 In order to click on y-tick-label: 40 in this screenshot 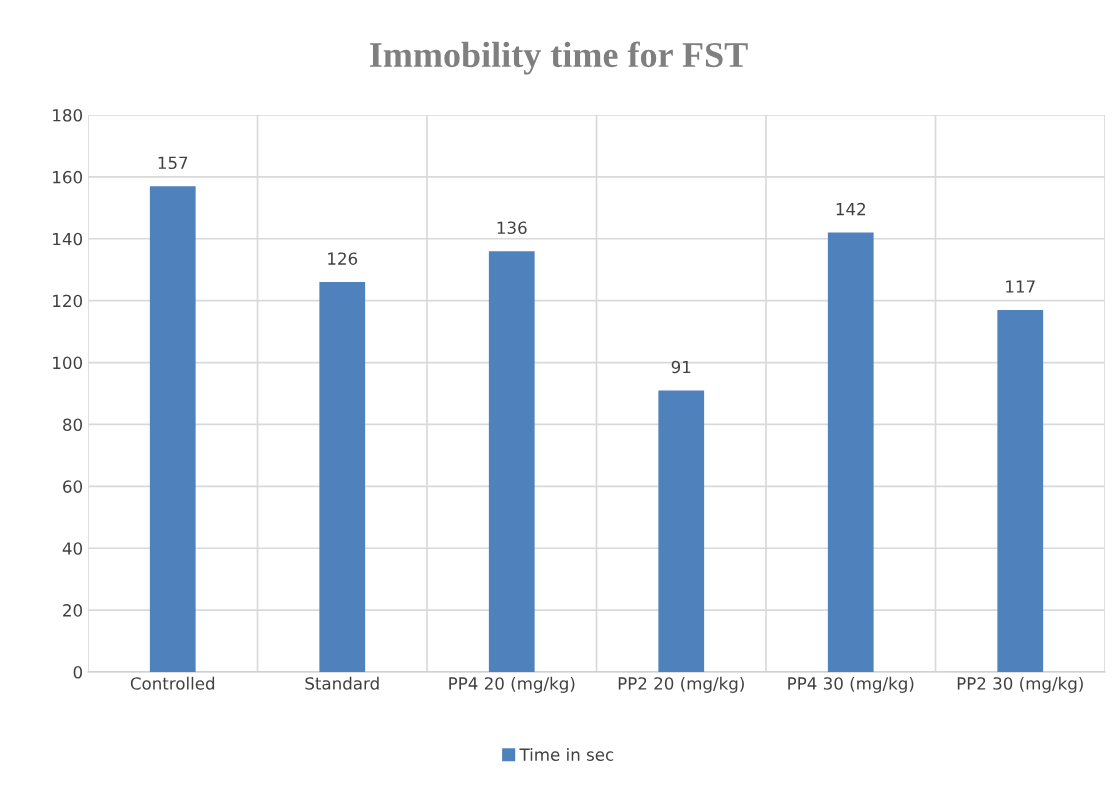, I will do `click(72, 548)`.